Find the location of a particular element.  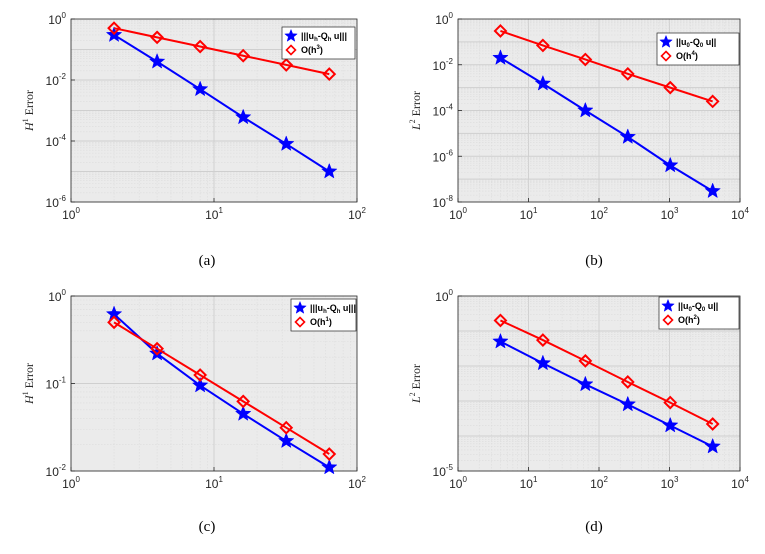

legend-entry: O(h1) is located at coordinates (321, 322).